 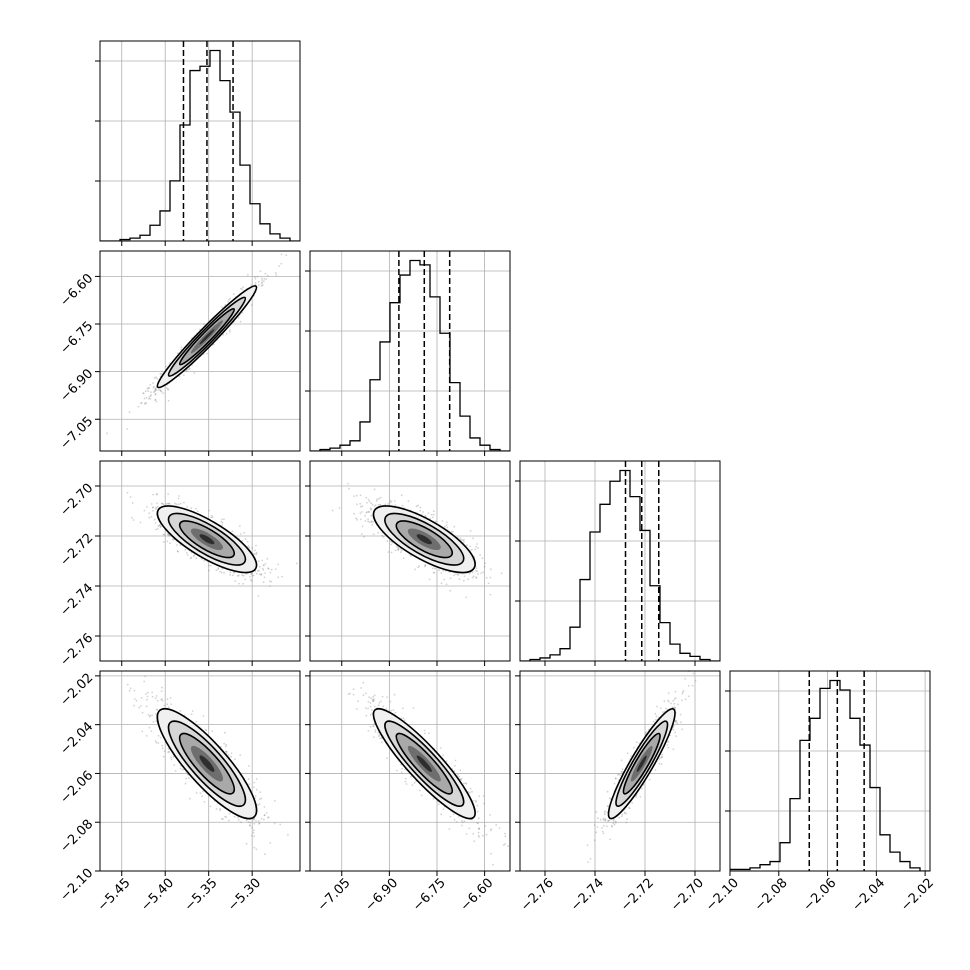 What do you see at coordinates (77, 290) in the screenshot?
I see `y-tick-label: −6.60` at bounding box center [77, 290].